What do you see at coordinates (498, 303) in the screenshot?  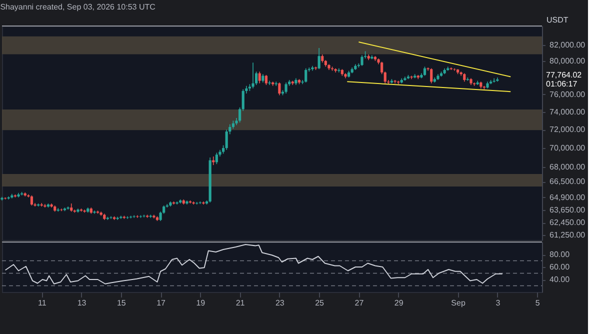 I see `x-tick-label: 3` at bounding box center [498, 303].